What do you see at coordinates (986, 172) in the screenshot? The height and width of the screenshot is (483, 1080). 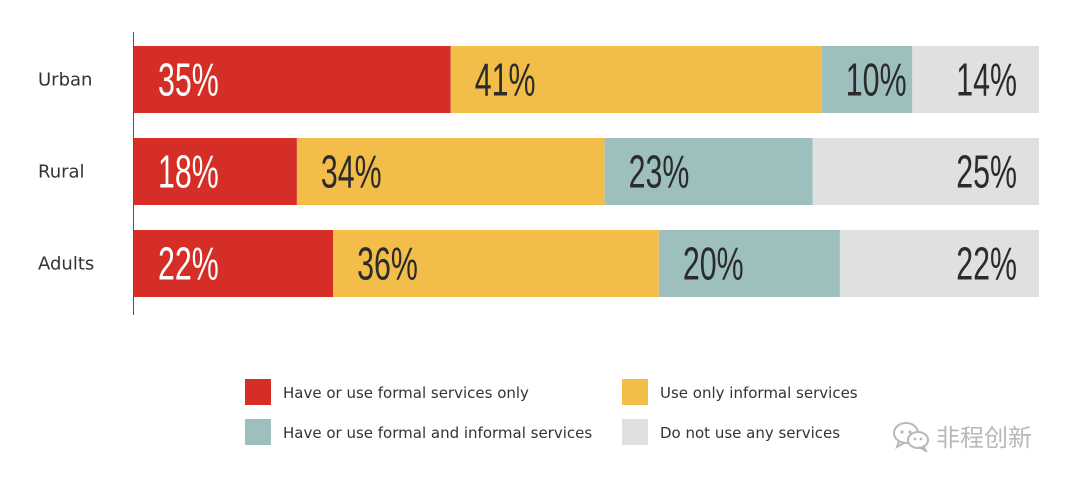 I see `data-label: 25%` at bounding box center [986, 172].